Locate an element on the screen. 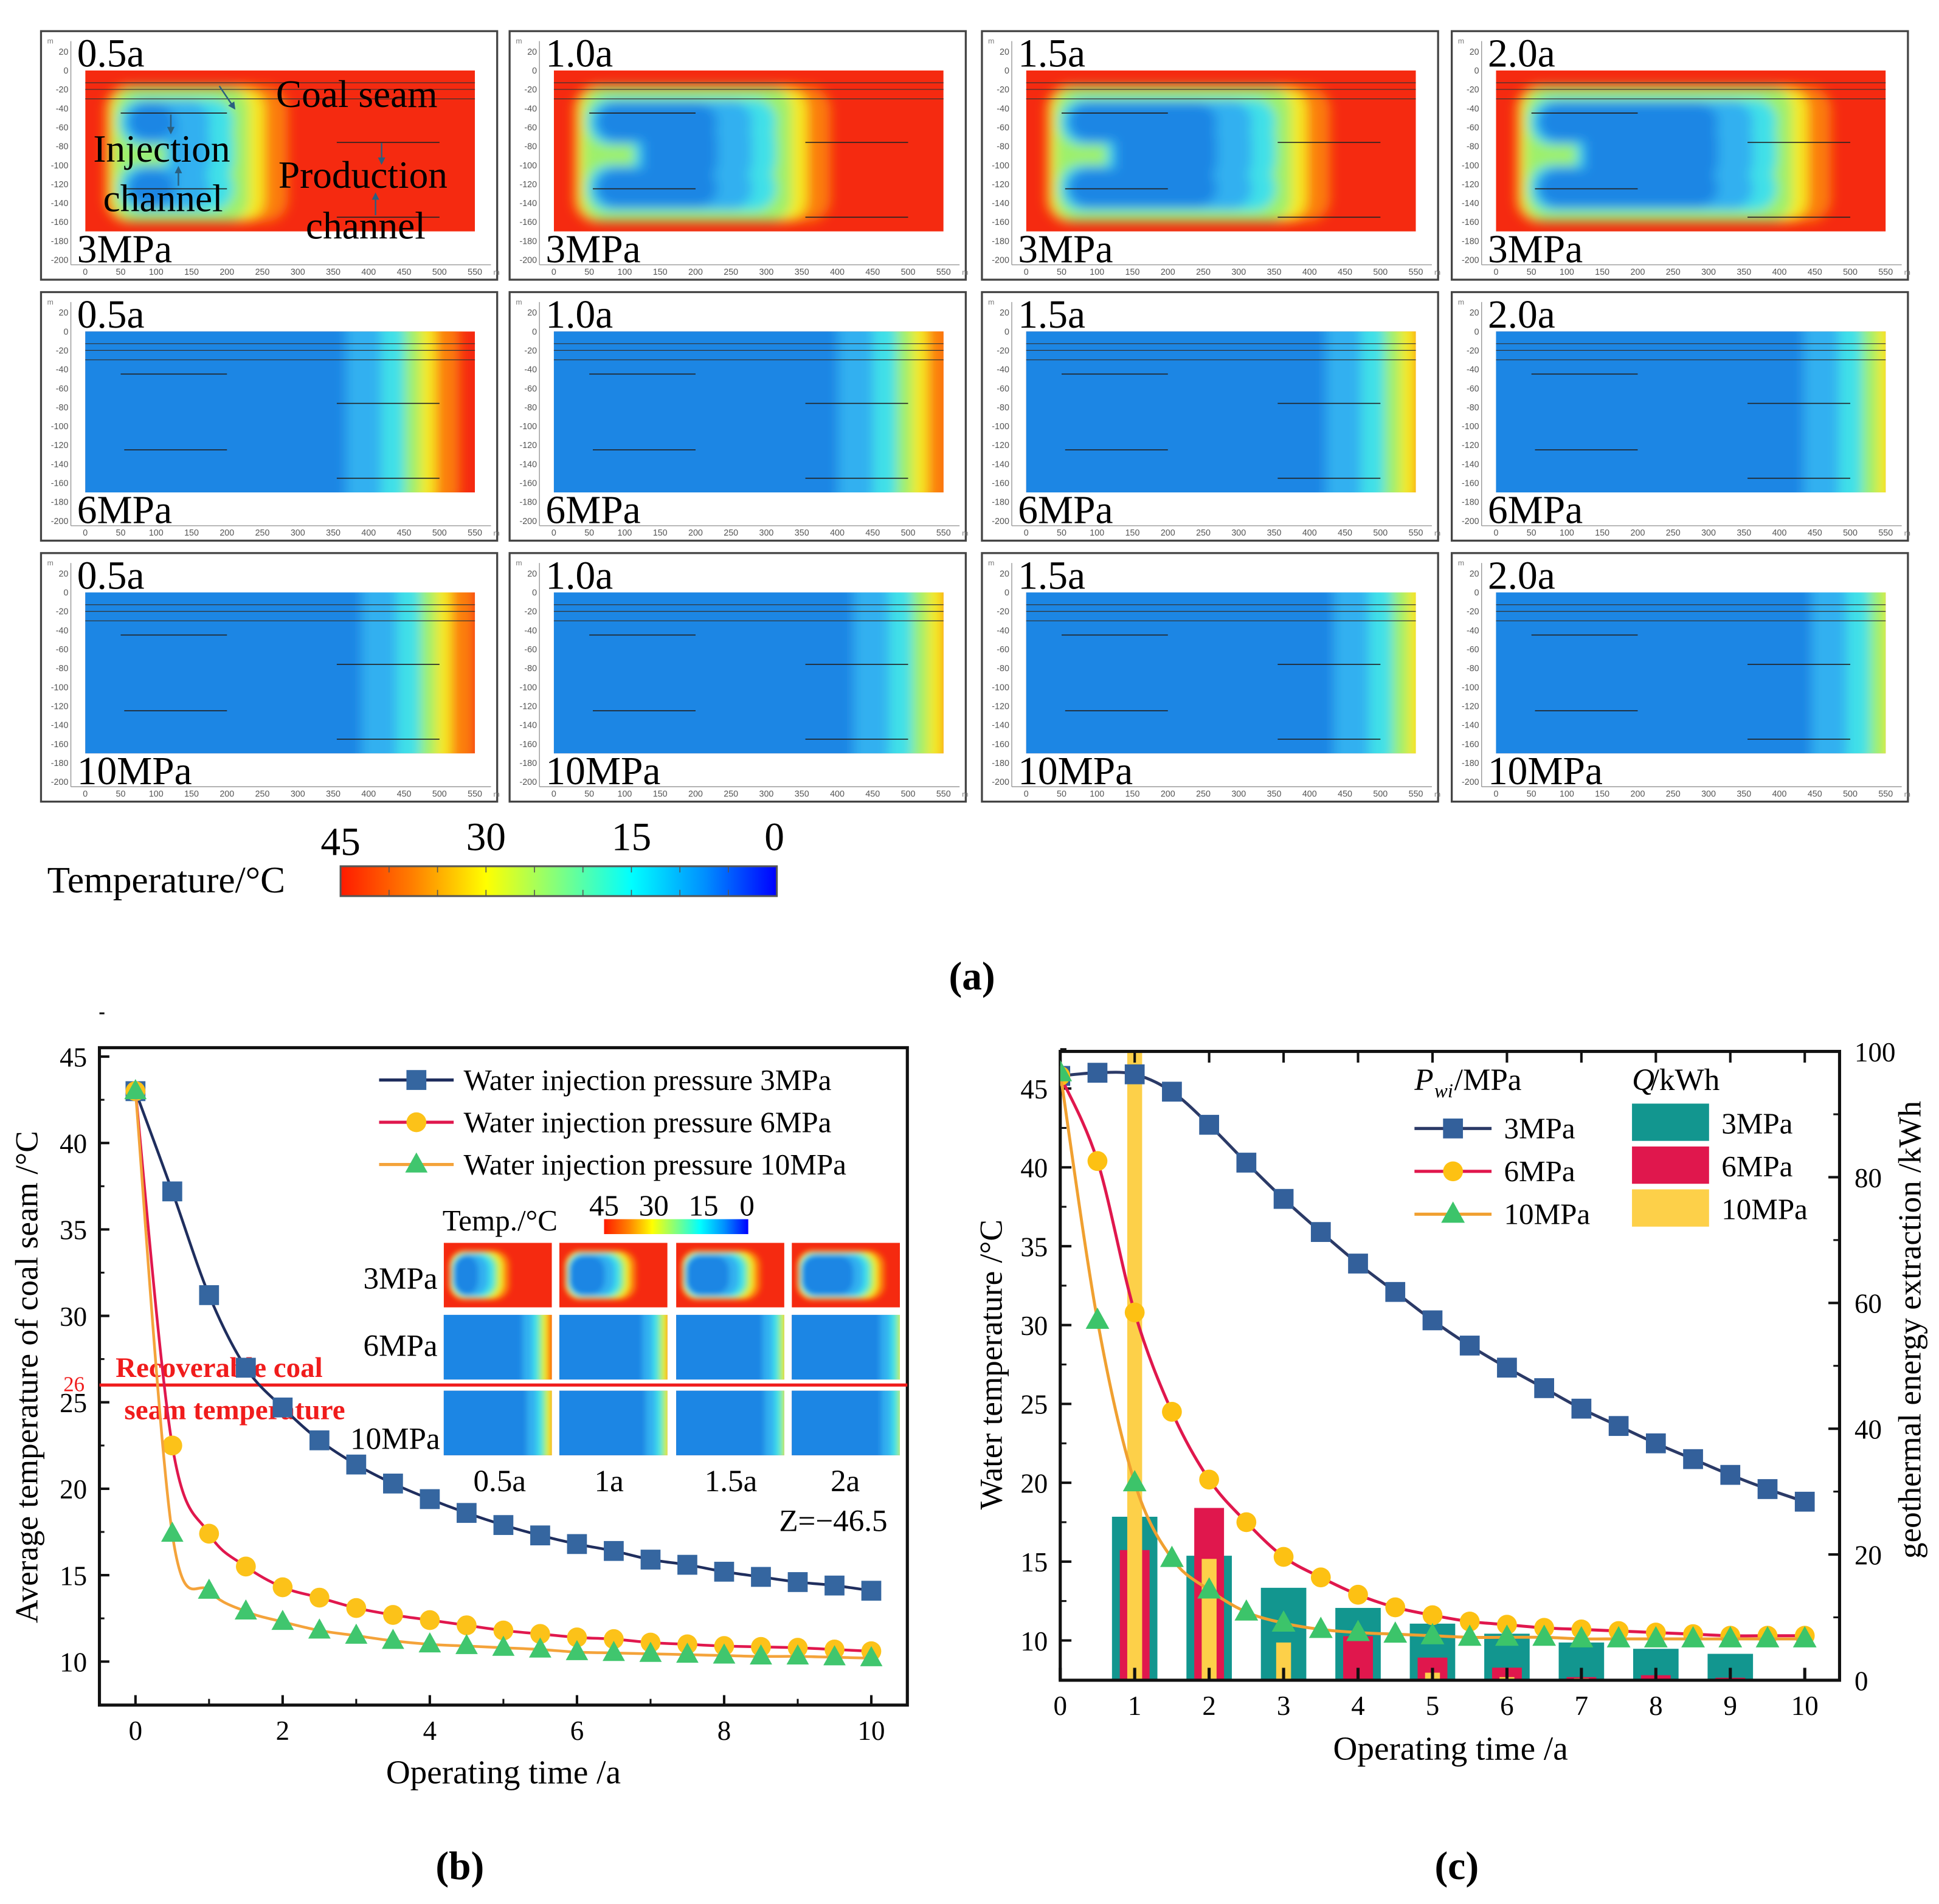 The width and height of the screenshot is (1939, 1904). contour-y-tick-label: -80 is located at coordinates (1473, 408).